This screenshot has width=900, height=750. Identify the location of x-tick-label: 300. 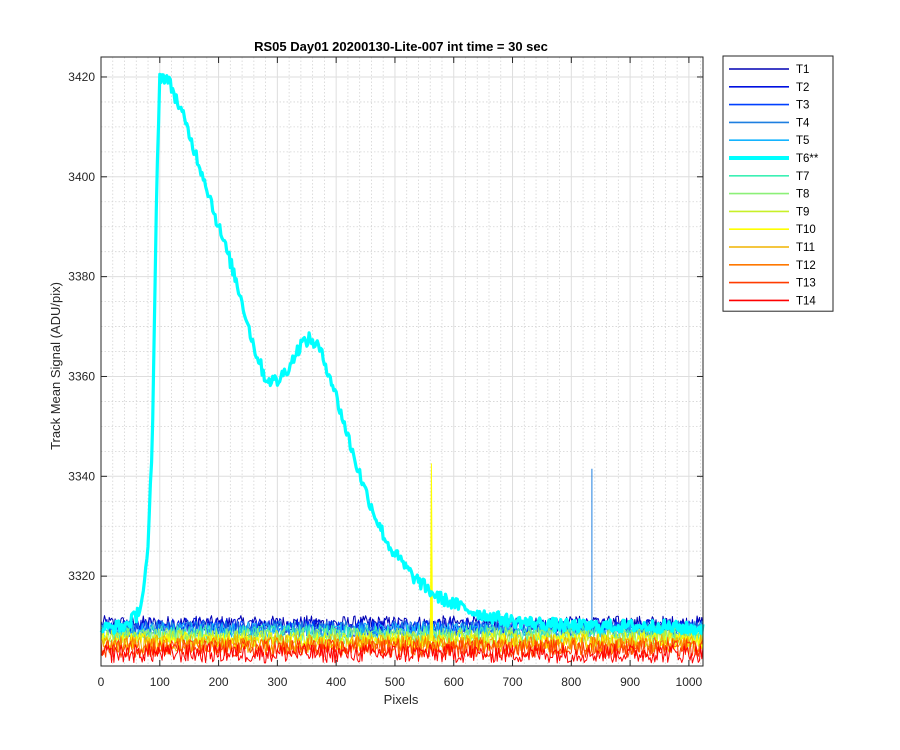
(277, 682).